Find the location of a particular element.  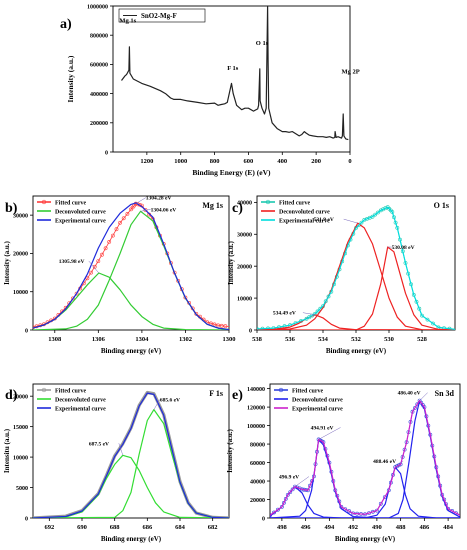

annotation-label: 531.9 eV is located at coordinates (324, 220).